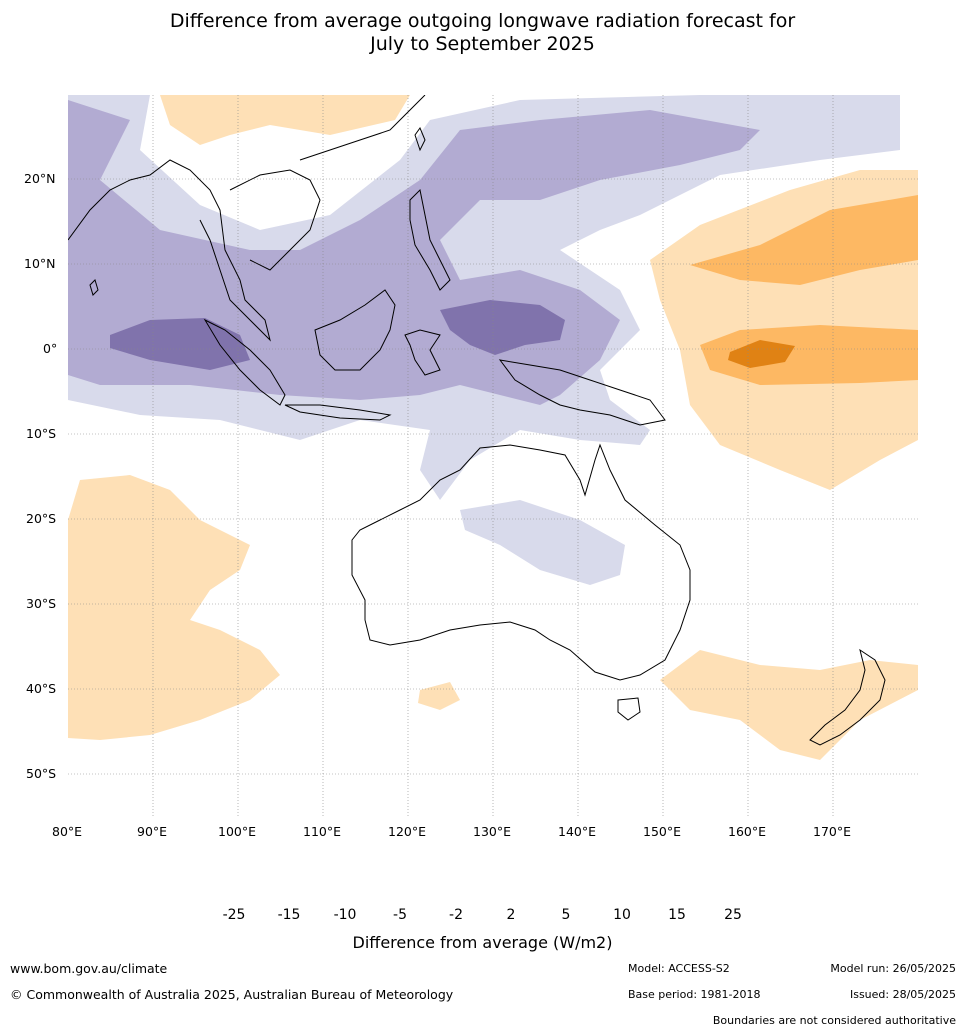 This screenshot has height=1035, width=965. I want to click on lon-label-100e: 100°E, so click(237, 831).